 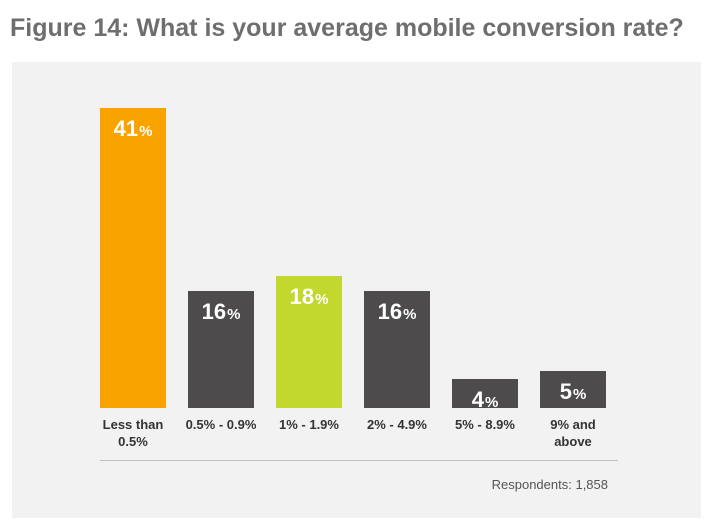 I want to click on category-label: 5% - 8.9%, so click(x=485, y=424).